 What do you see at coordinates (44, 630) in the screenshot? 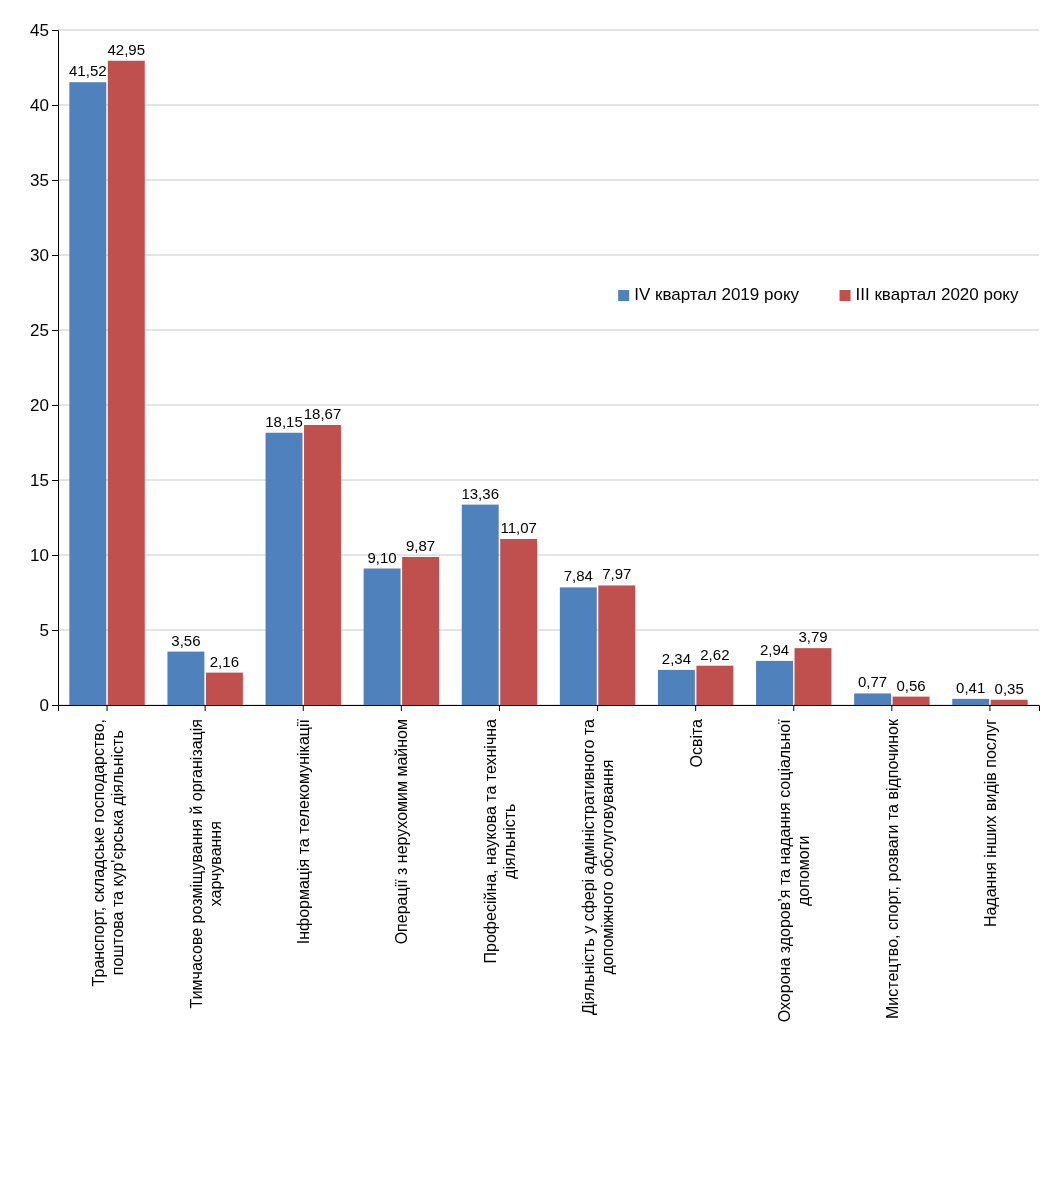
I see `y-tick-label: 5` at bounding box center [44, 630].